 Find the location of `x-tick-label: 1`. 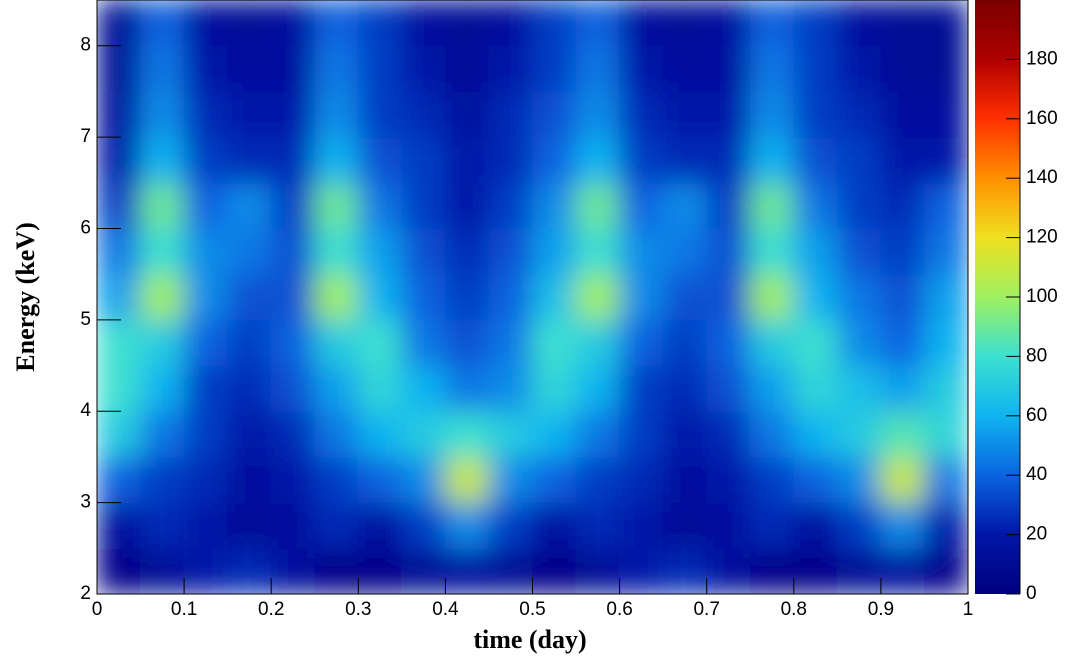

x-tick-label: 1 is located at coordinates (968, 609).